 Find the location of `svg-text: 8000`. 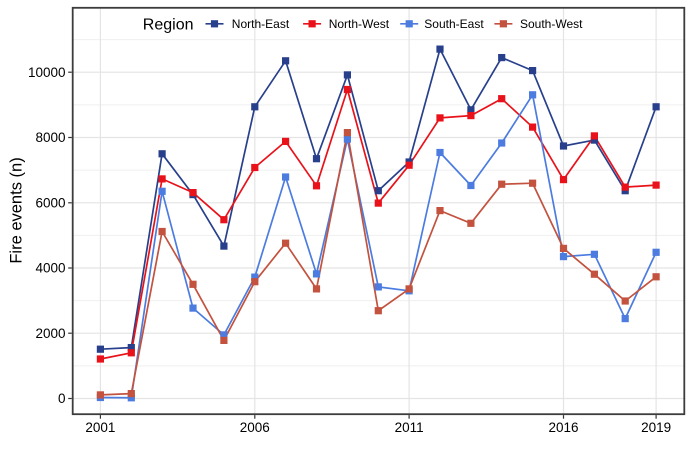

svg-text: 8000 is located at coordinates (50, 137).